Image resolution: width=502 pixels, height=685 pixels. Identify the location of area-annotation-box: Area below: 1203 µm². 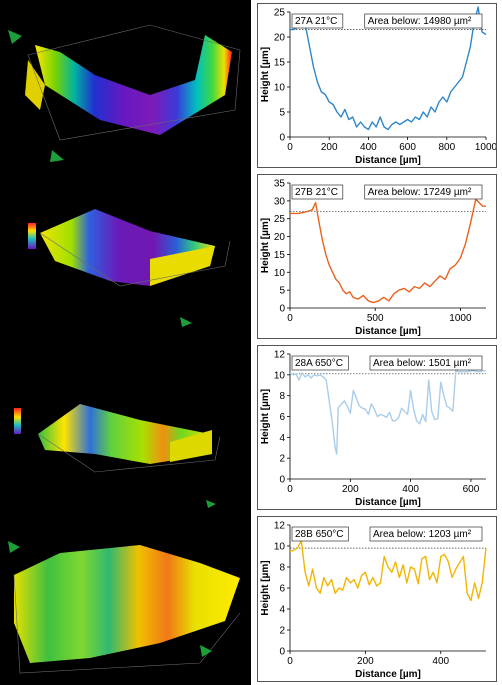
(426, 534).